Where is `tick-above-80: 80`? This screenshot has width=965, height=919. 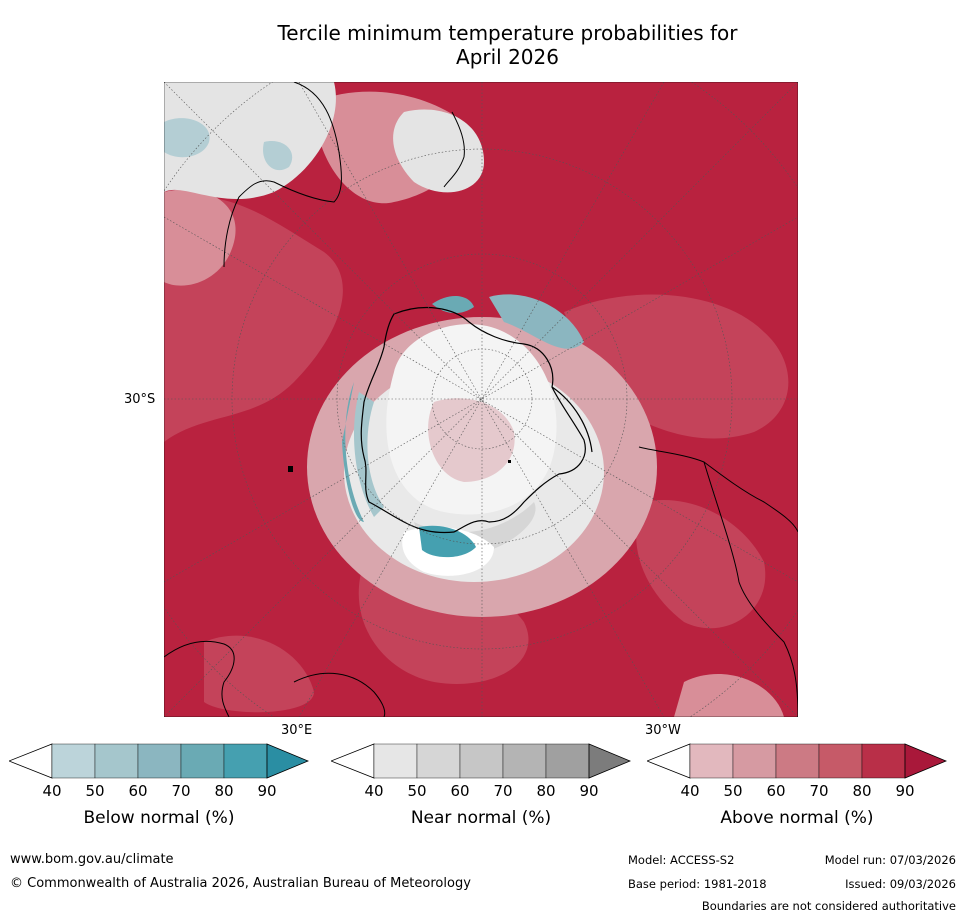 tick-above-80: 80 is located at coordinates (862, 791).